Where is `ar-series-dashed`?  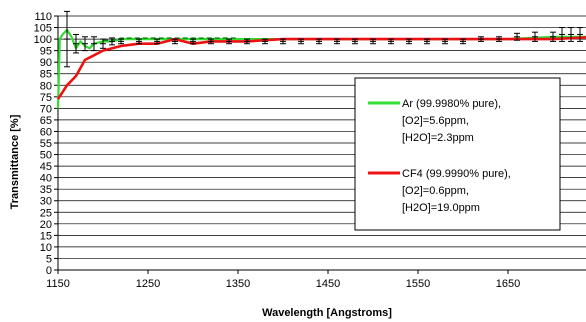
ar-series-dashed is located at coordinates (170, 39).